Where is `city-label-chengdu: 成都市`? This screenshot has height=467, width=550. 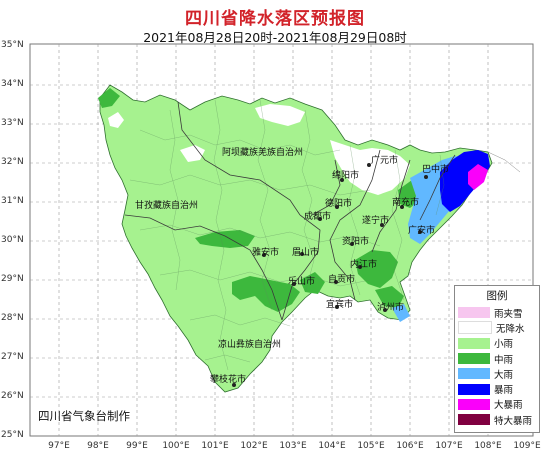 city-label-chengdu: 成都市 is located at coordinates (318, 217).